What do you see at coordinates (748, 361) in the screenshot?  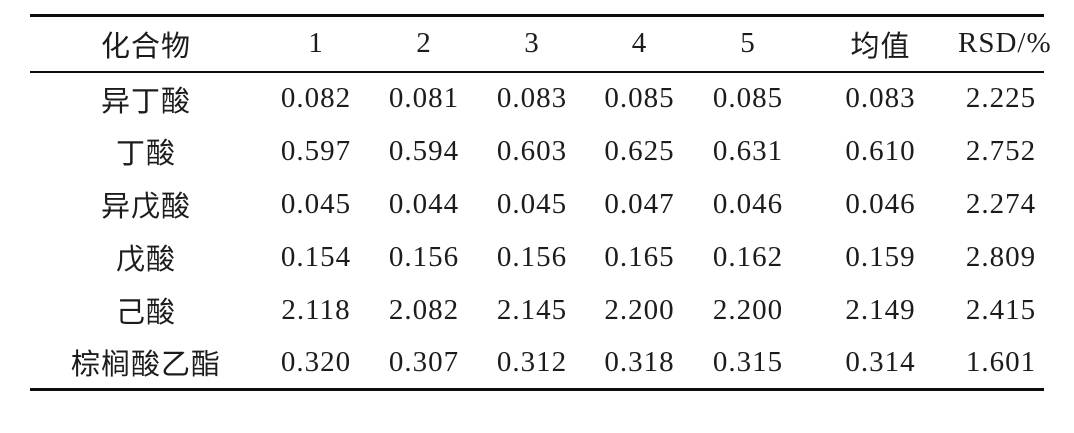 I see `value-cell: 0.315` at bounding box center [748, 361].